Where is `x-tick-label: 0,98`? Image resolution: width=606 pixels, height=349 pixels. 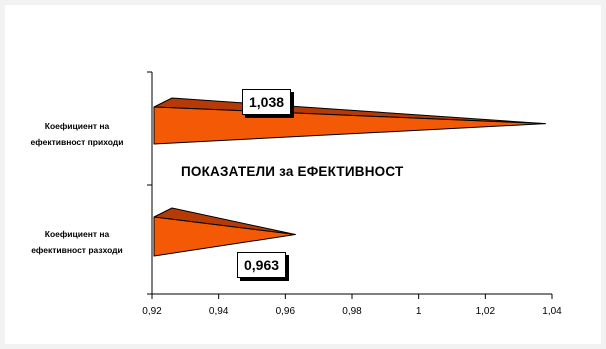
x-tick-label: 0,98 is located at coordinates (352, 311).